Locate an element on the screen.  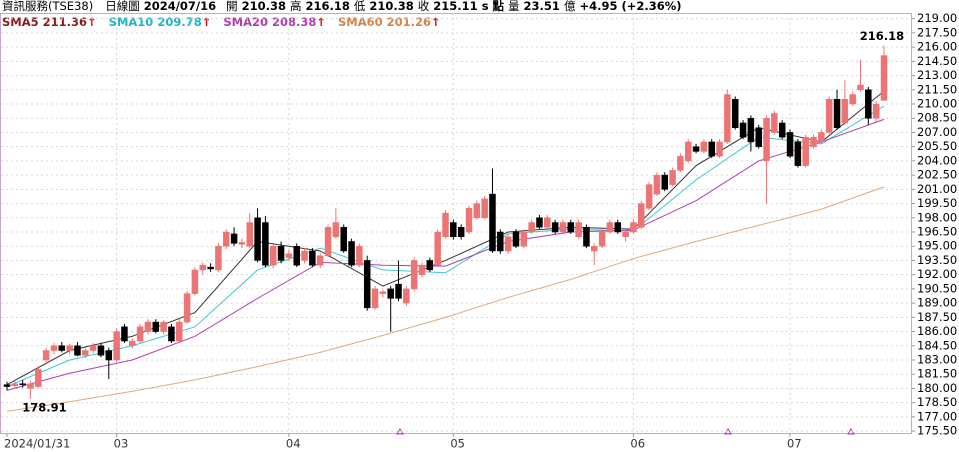
open: 210.38 is located at coordinates (264, 6).